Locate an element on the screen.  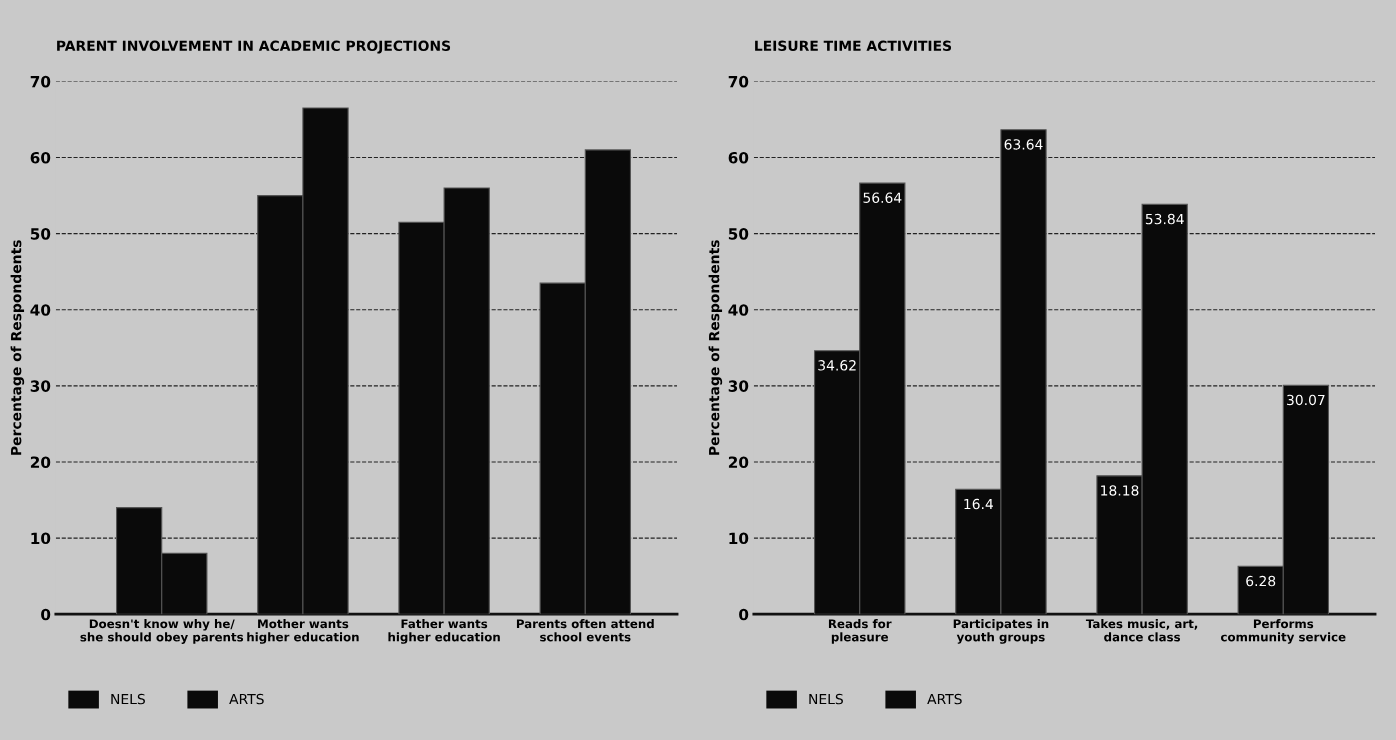
x-tick-label: Doesn't know why he/ she should obey parents is located at coordinates (162, 631).